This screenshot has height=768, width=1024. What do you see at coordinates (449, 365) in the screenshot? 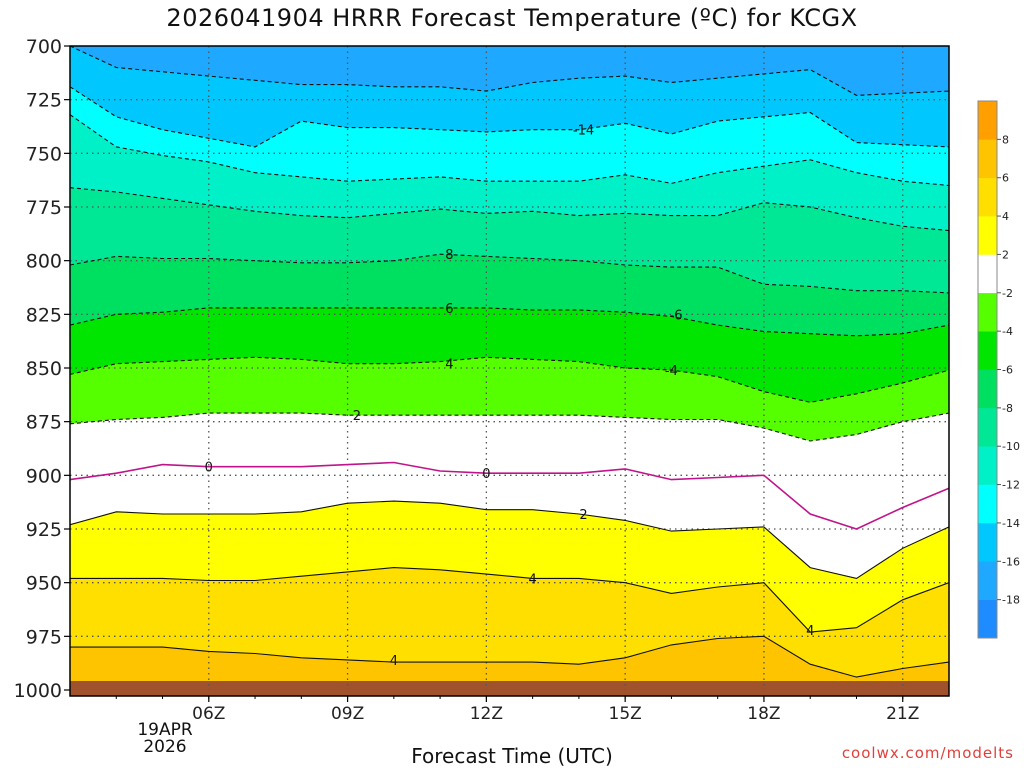
I see `contour-label-4: 4` at bounding box center [449, 365].